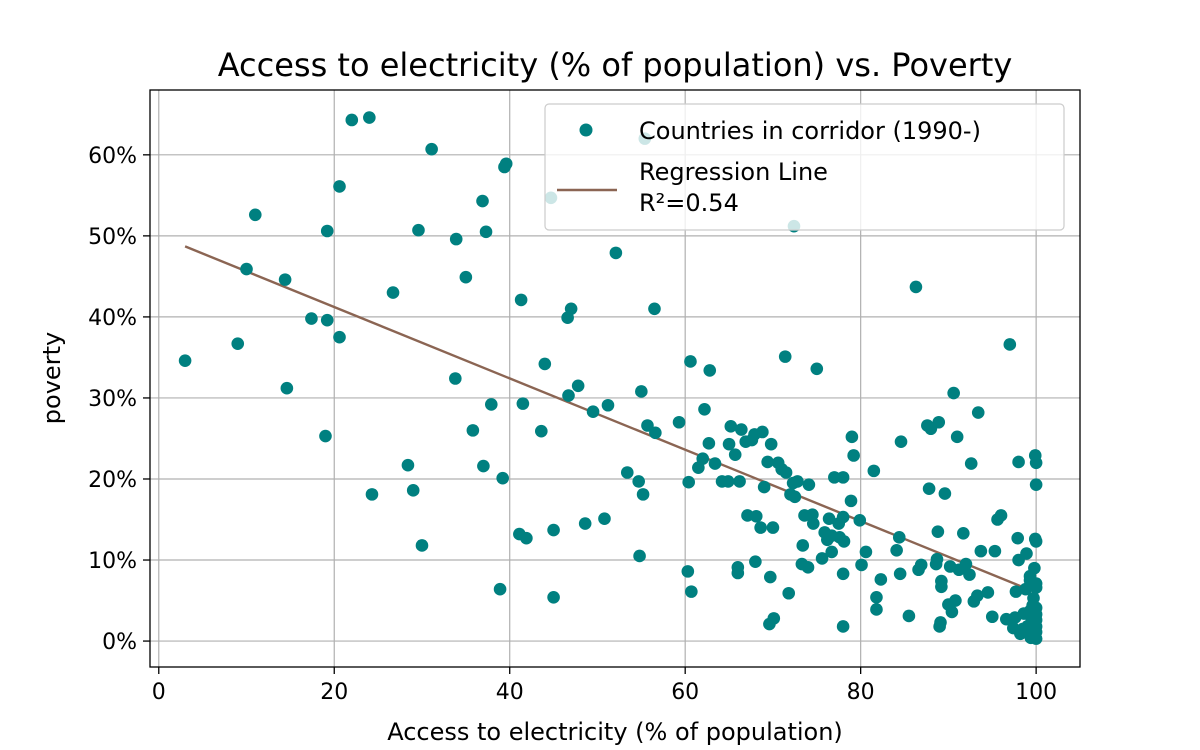  Describe the element at coordinates (861, 692) in the screenshot. I see `x-tick-label: 80` at that location.